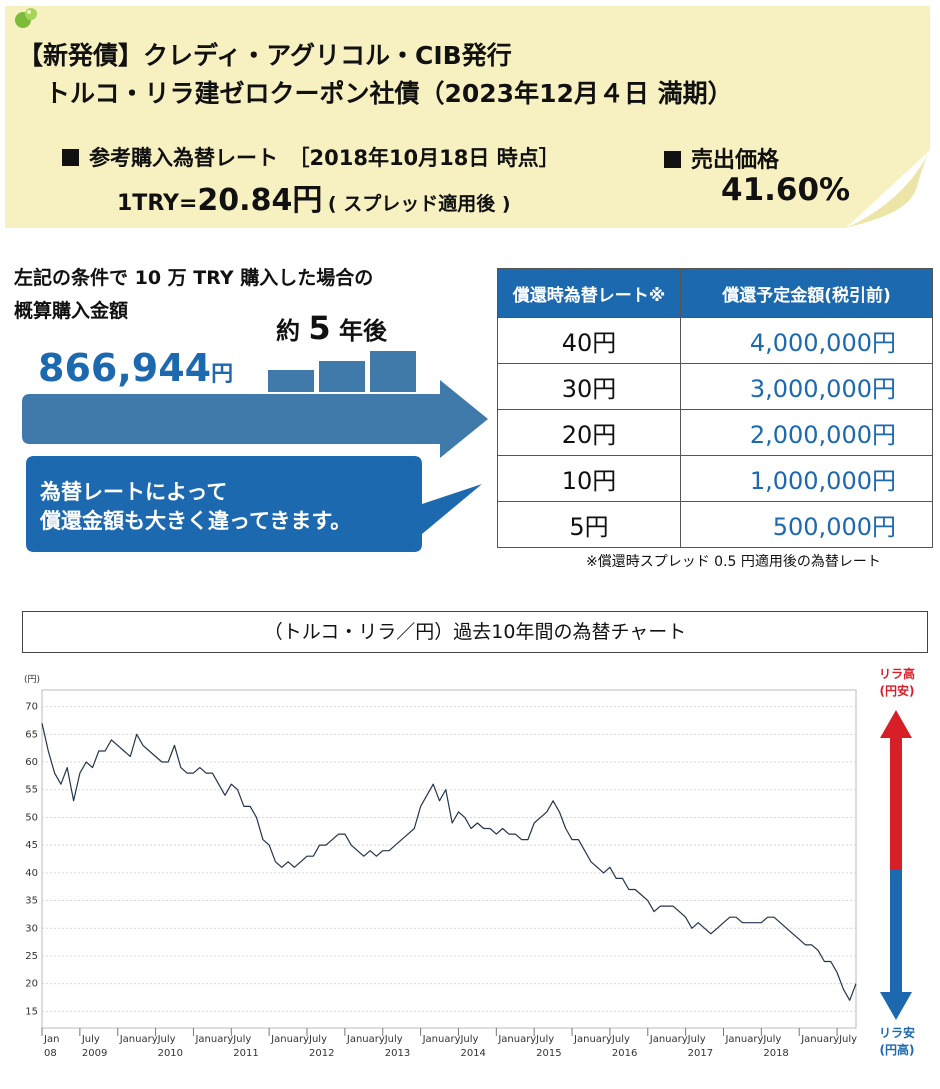 This screenshot has height=1089, width=940. What do you see at coordinates (31, 1011) in the screenshot?
I see `y-tick-label: 15` at bounding box center [31, 1011].